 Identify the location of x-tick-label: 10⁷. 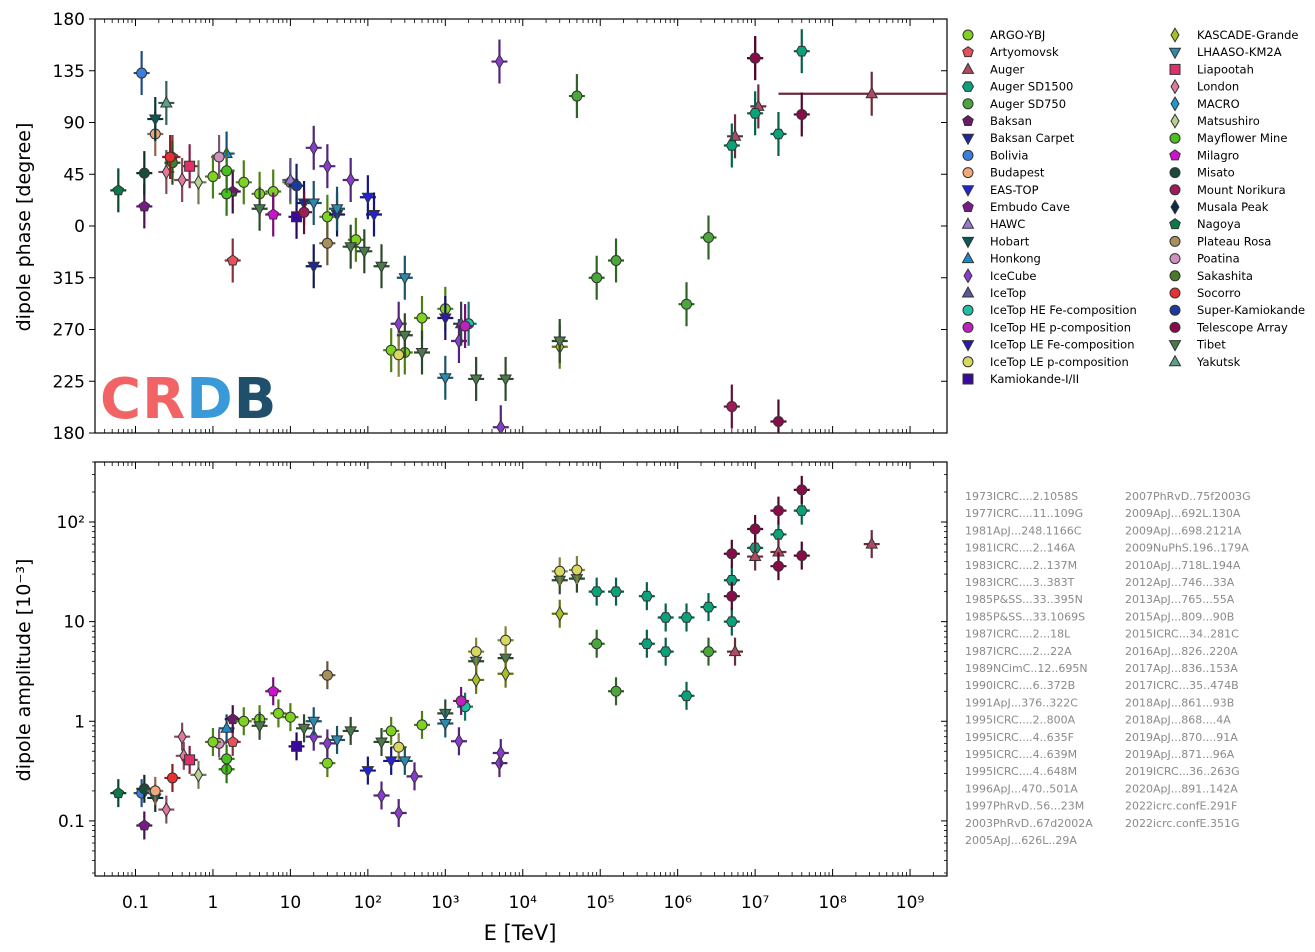
(755, 903).